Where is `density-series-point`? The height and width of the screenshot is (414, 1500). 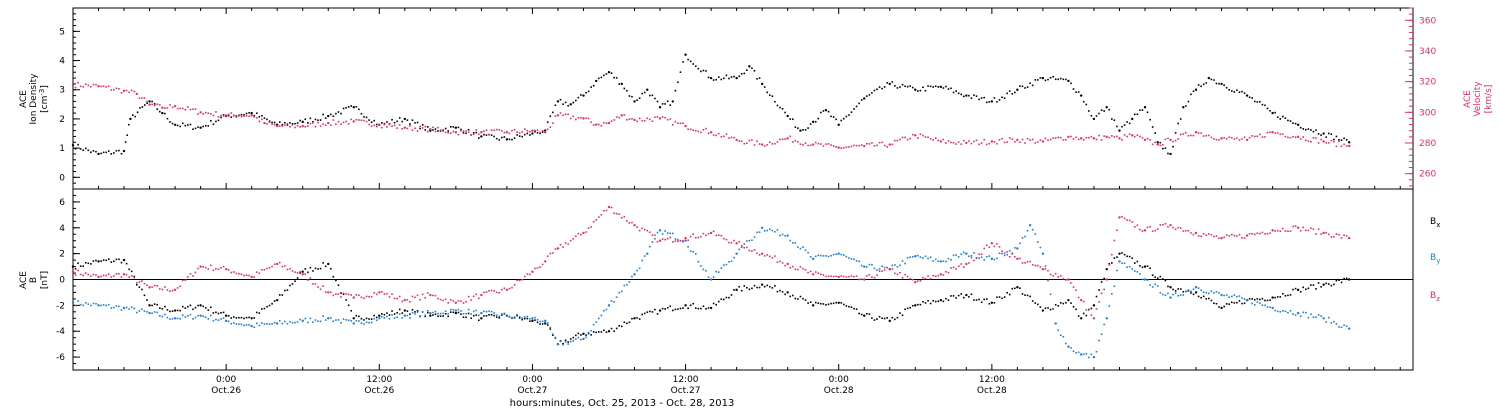
density-series-point is located at coordinates (570, 104).